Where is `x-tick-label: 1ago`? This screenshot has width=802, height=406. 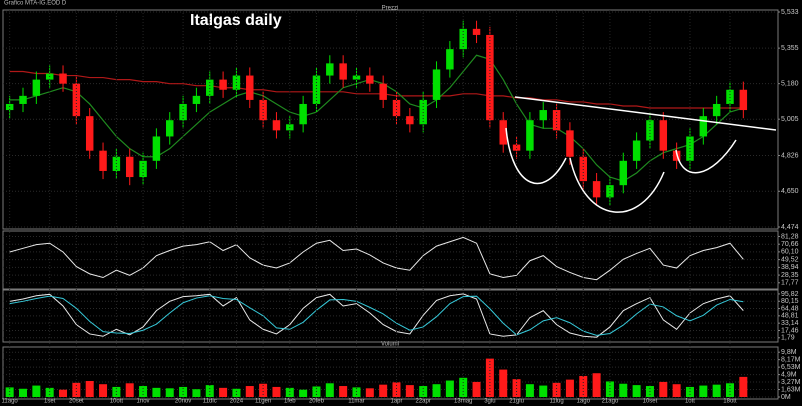 x-tick-label: 1ago is located at coordinates (584, 402).